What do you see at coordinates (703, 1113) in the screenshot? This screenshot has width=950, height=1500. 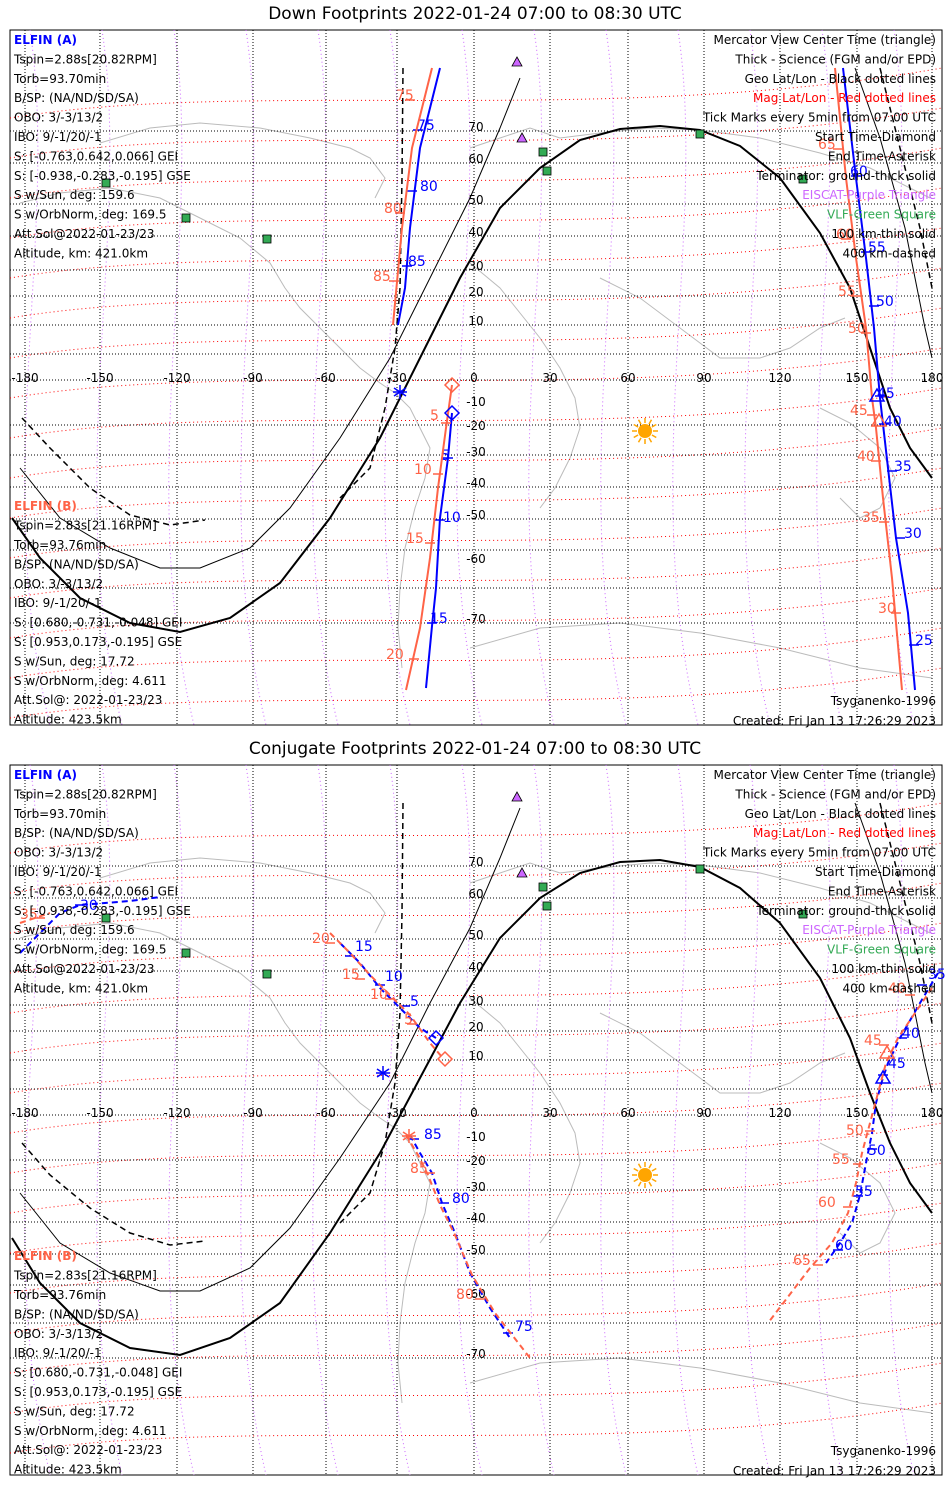 I see `lon-tick-label: 90` at bounding box center [703, 1113].